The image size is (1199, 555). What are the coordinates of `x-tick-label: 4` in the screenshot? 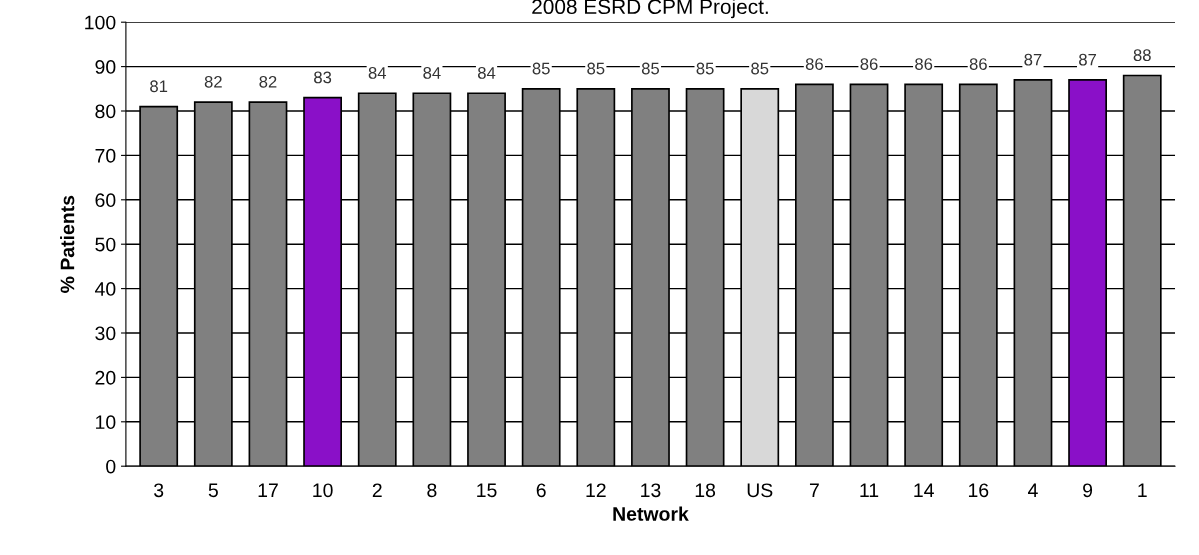 It's located at (1032, 490).